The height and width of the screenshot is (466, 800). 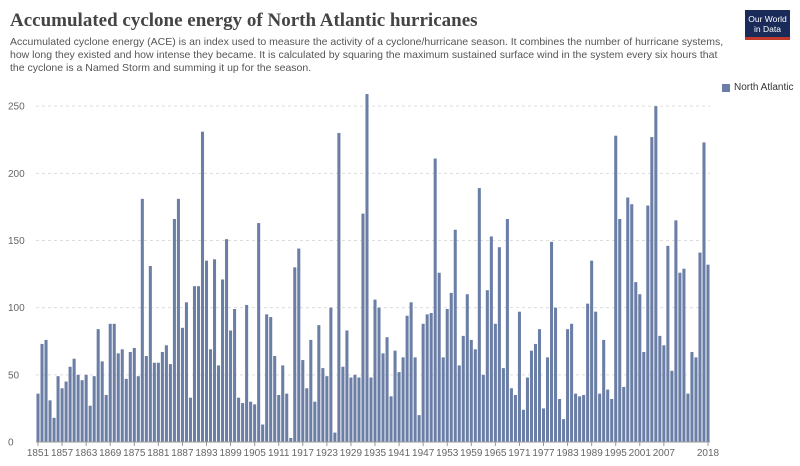 What do you see at coordinates (767, 25) in the screenshot?
I see `owid-logo: Our World in Data` at bounding box center [767, 25].